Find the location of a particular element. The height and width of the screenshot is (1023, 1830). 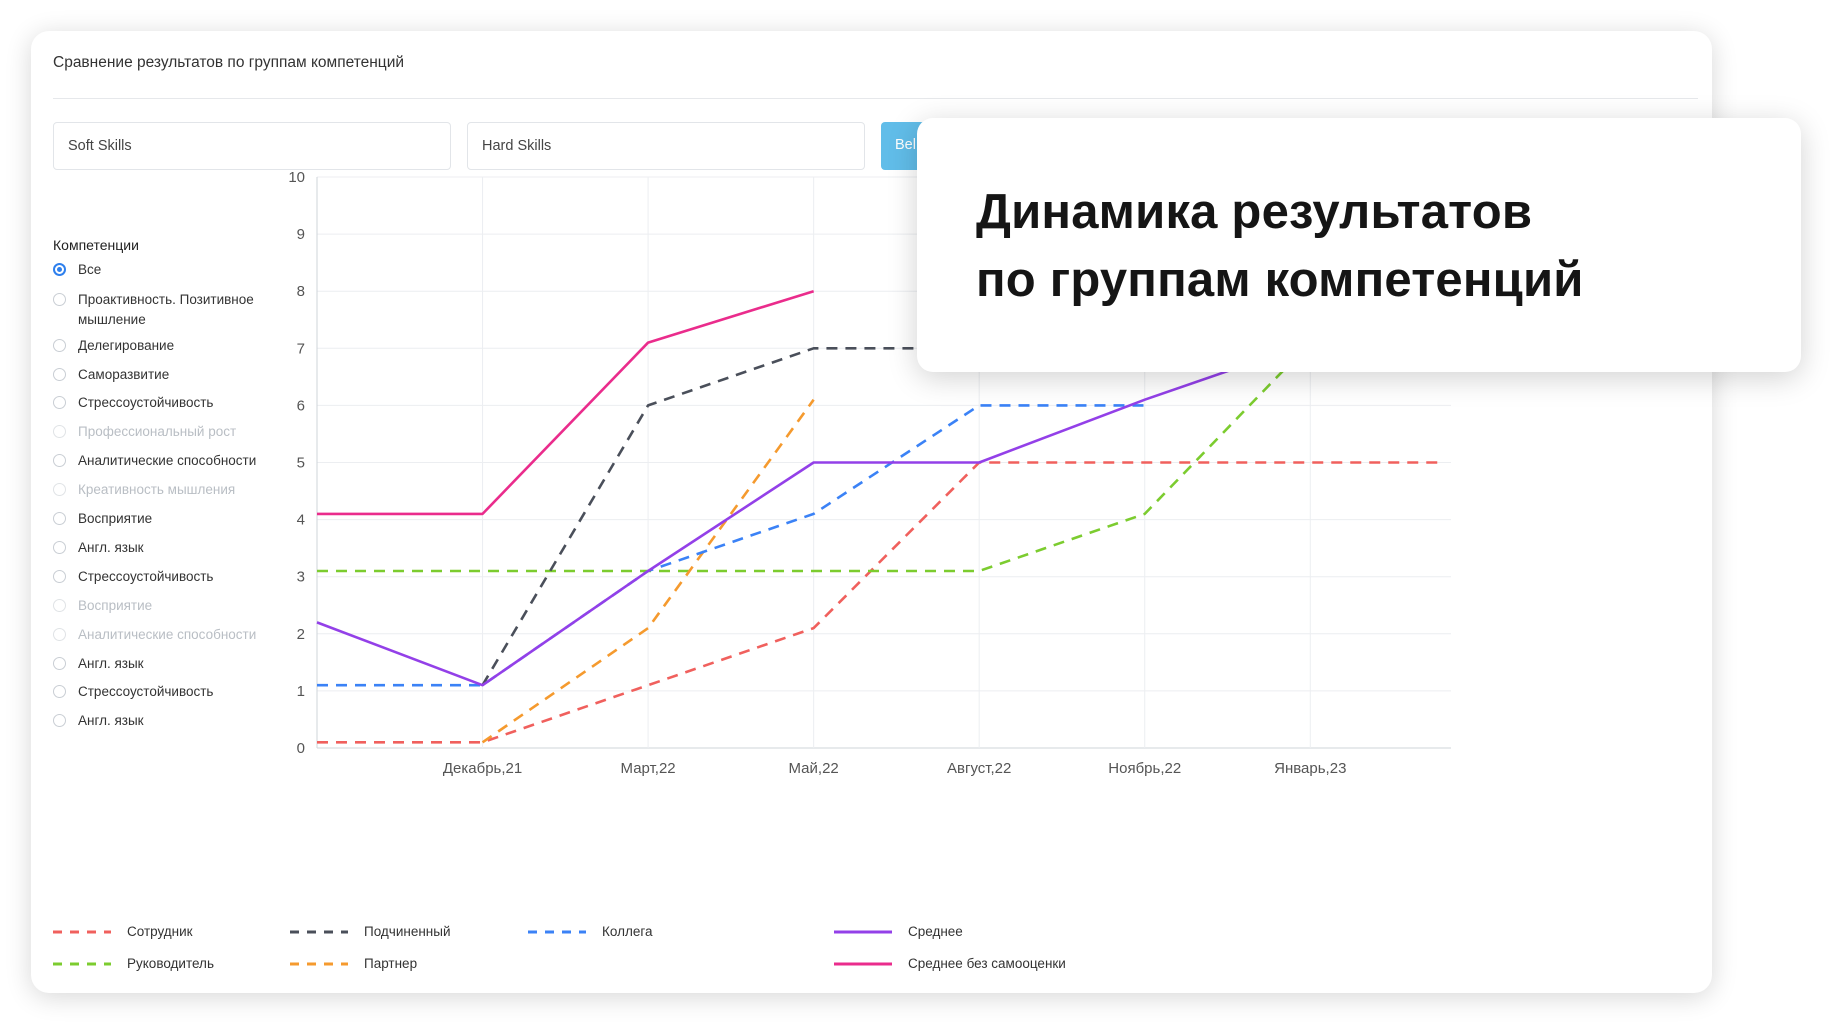

y-tick-label: 7 is located at coordinates (301, 348).